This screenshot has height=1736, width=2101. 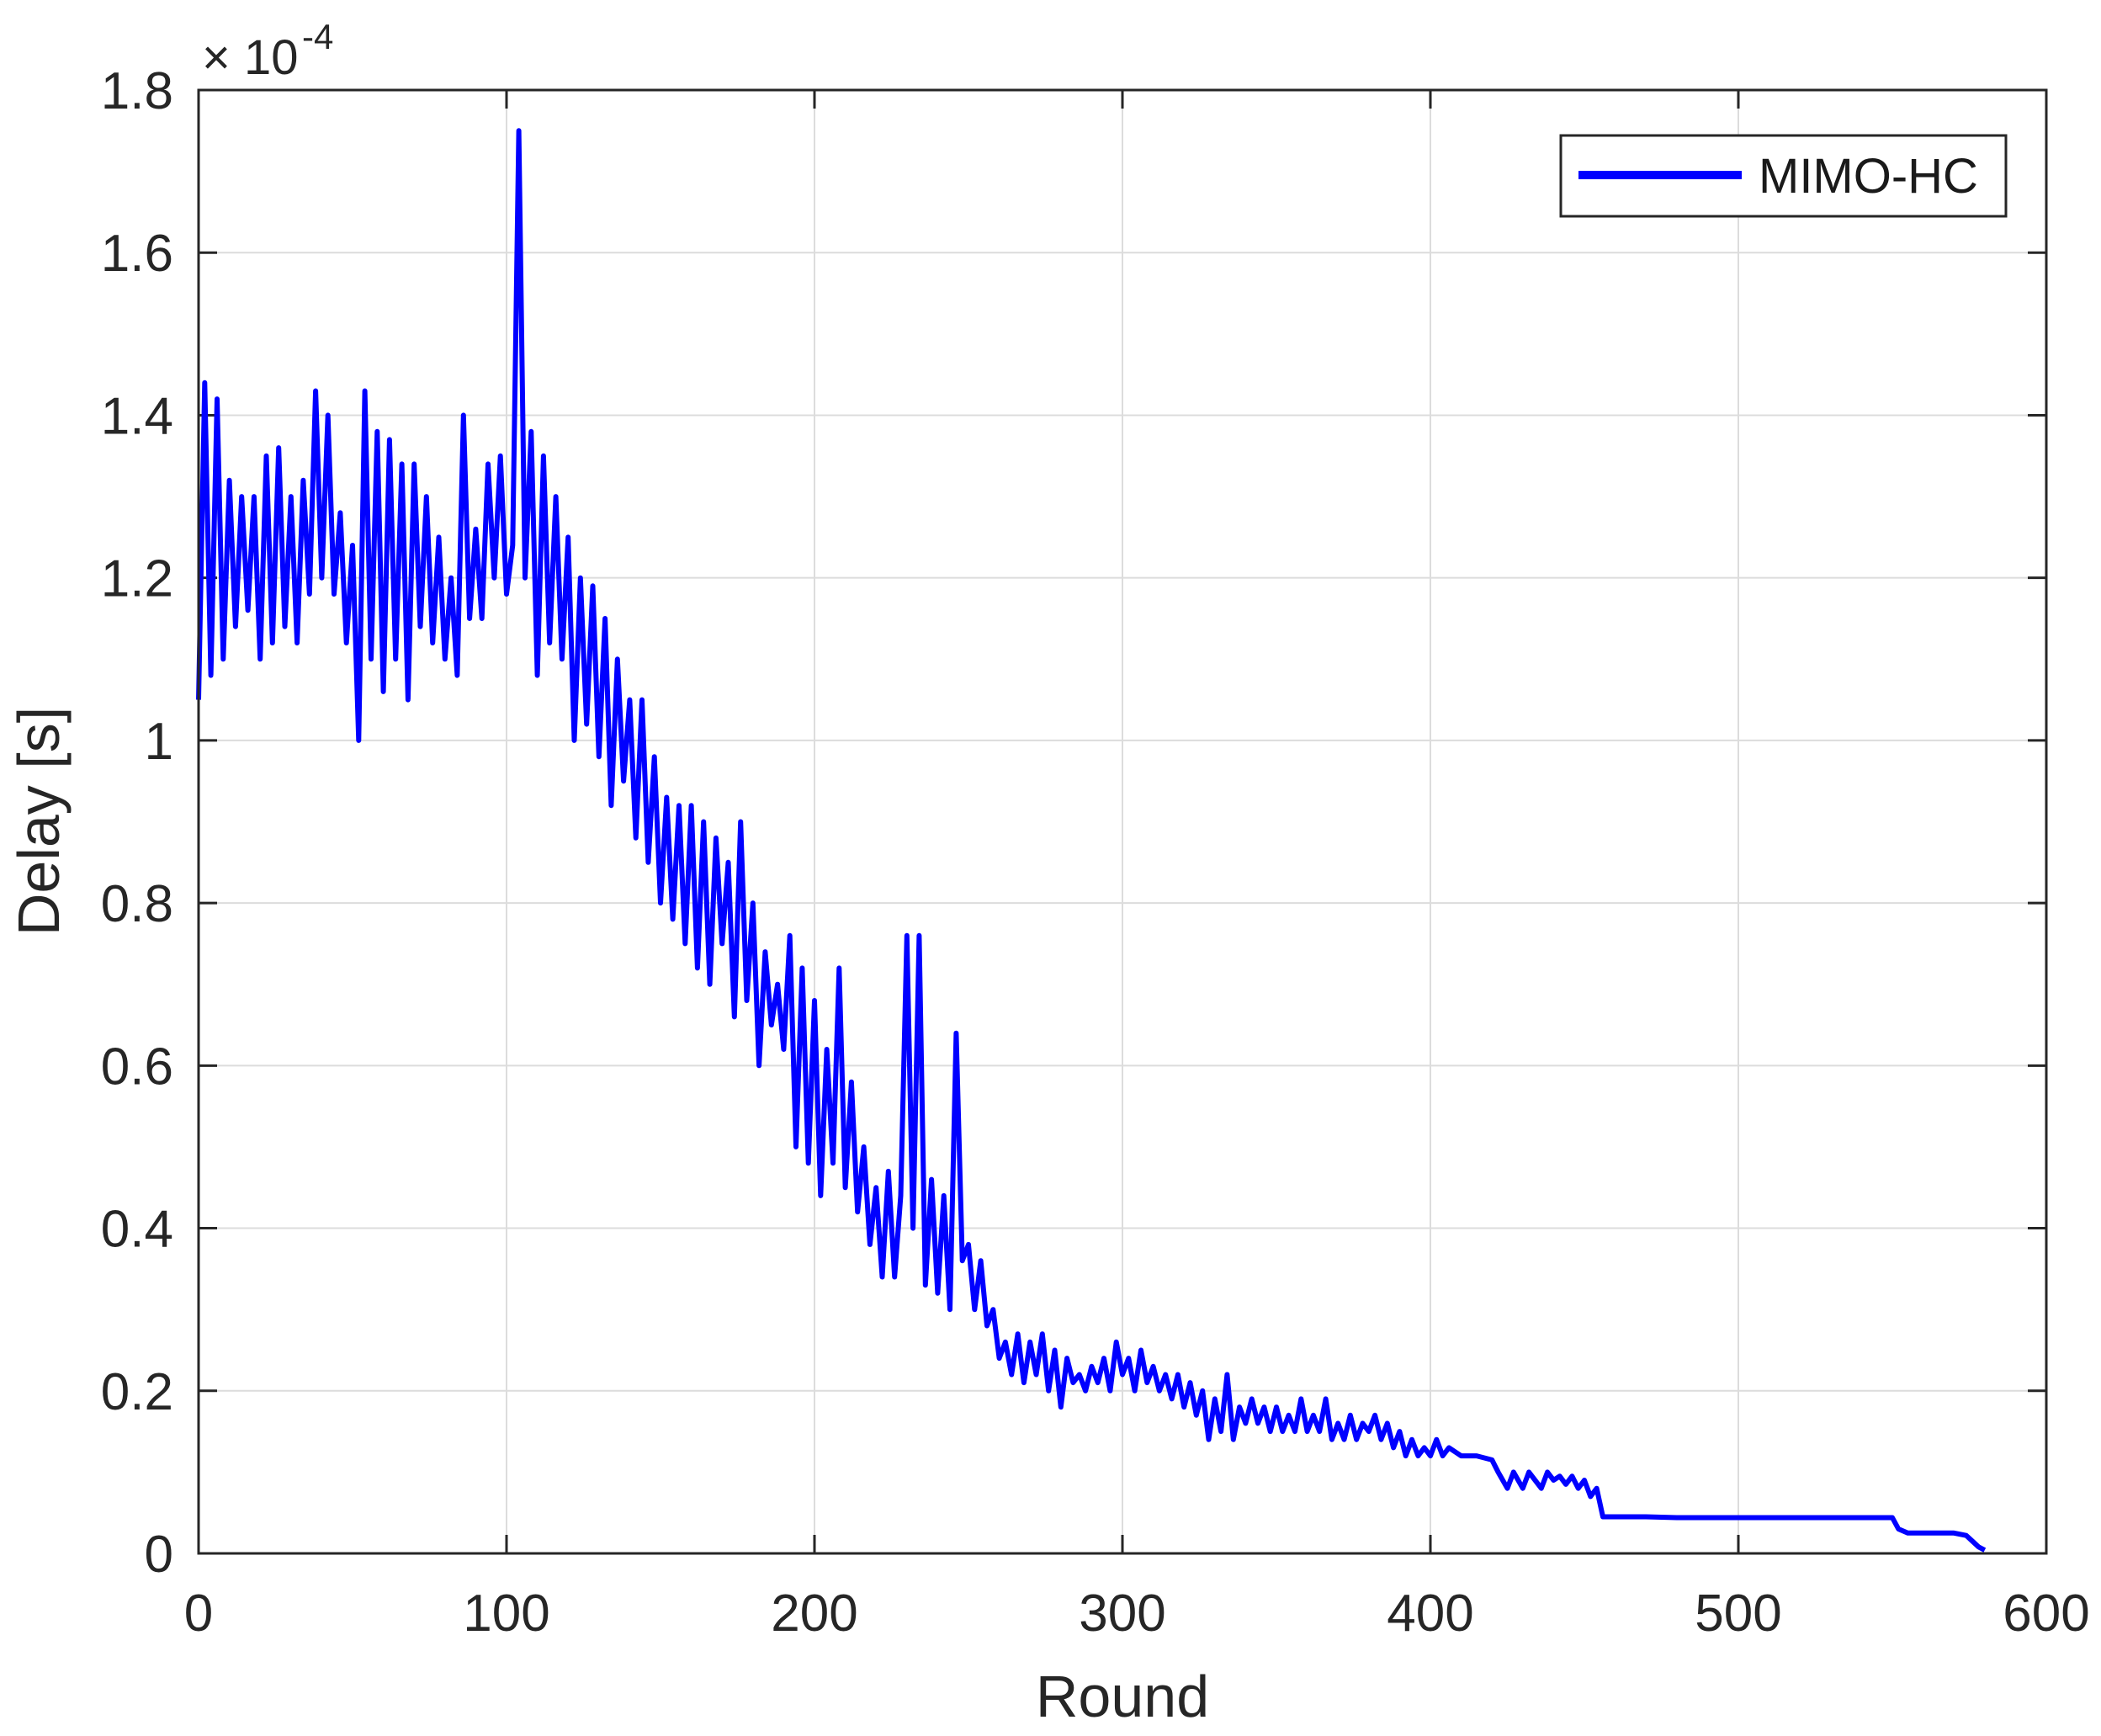 I want to click on y-scale-exponent: -4, so click(x=317, y=36).